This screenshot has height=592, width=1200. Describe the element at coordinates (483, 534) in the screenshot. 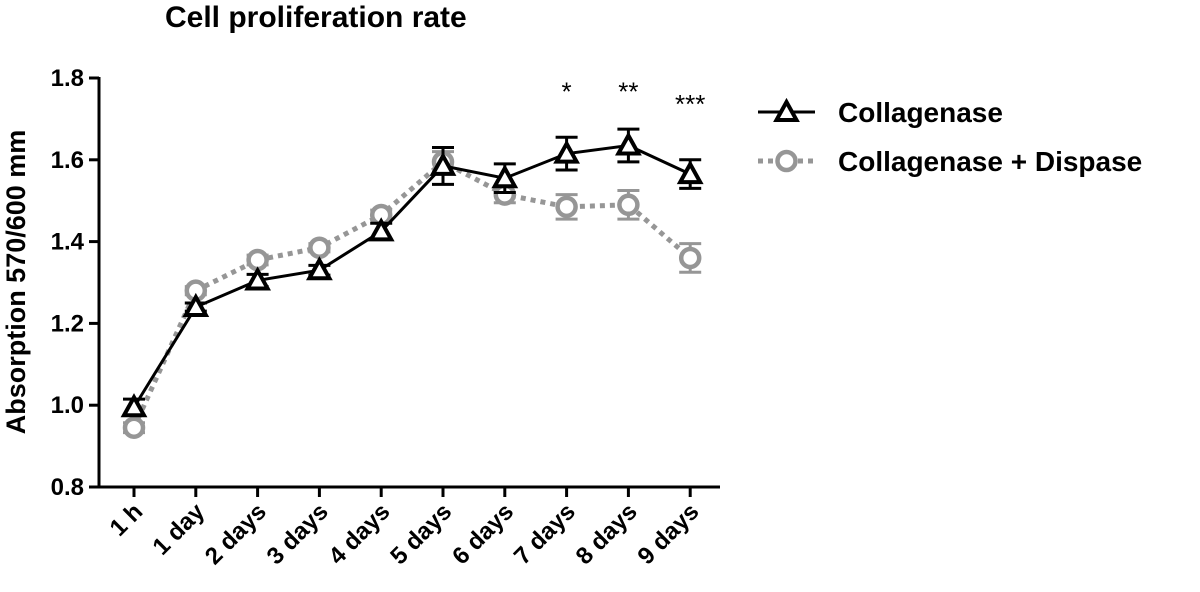

I see `x-tick-label: 6 days` at that location.